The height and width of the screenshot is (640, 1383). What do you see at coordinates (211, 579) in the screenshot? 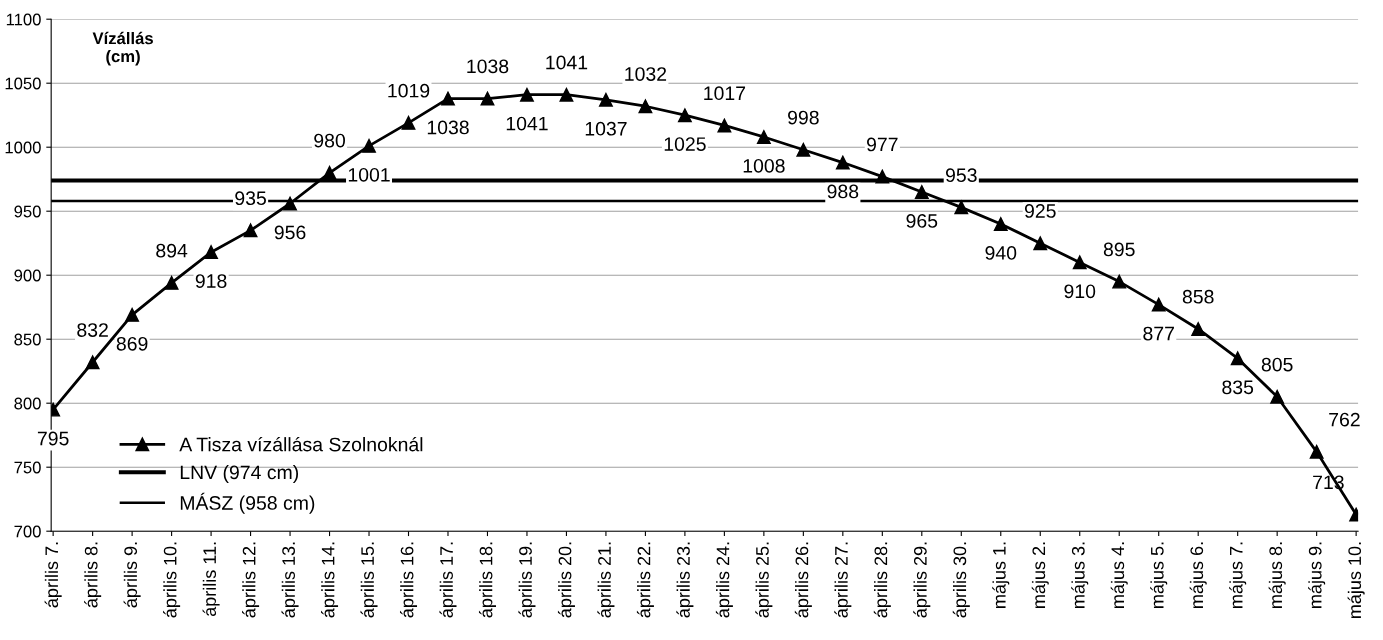
I see `x-tick-label: április 11.` at bounding box center [211, 579].